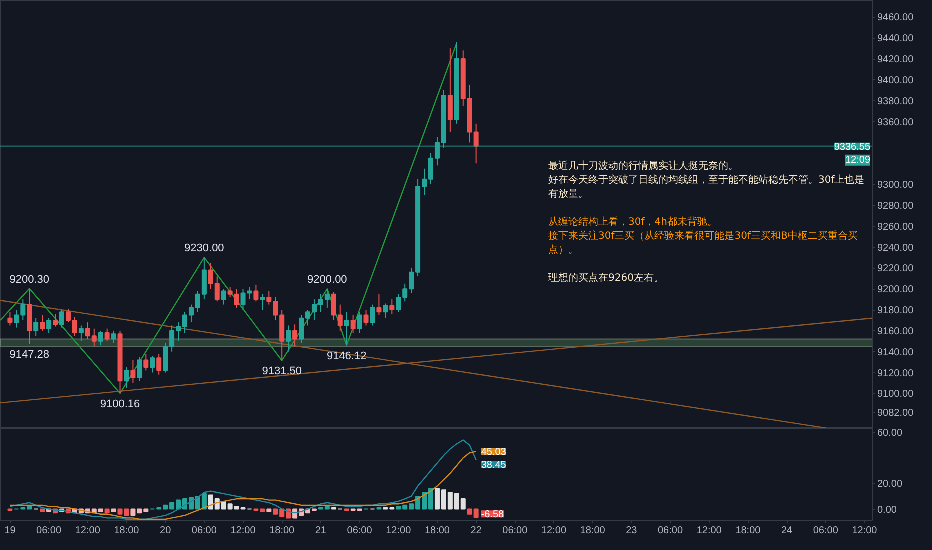 This screenshot has width=932, height=550. What do you see at coordinates (346, 356) in the screenshot?
I see `annotation: 9146.12` at bounding box center [346, 356].